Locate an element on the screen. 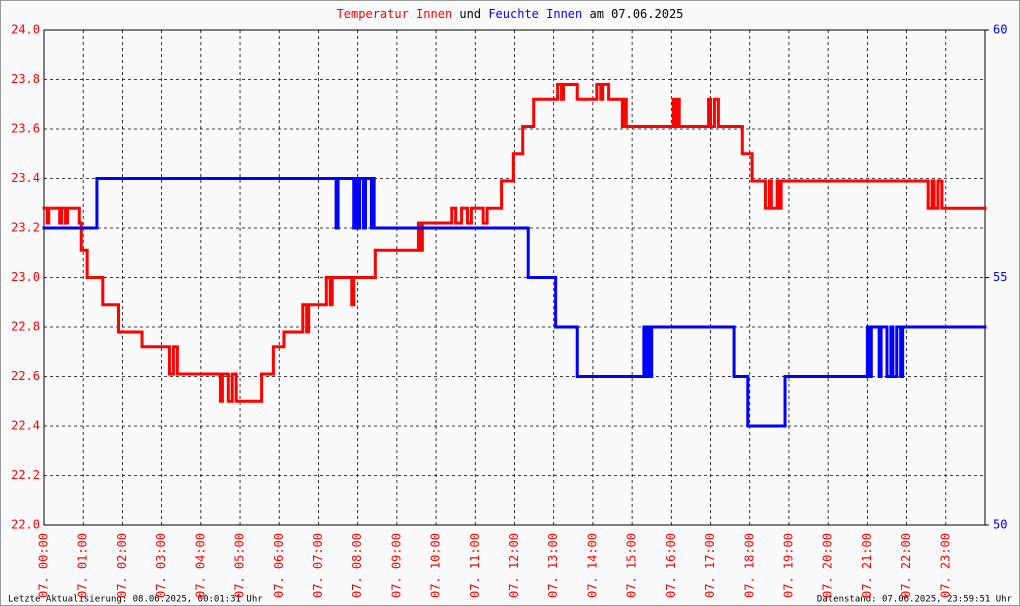  footer-right: Datenstand: 07.06.2025, 23:59:51 Uhr is located at coordinates (915, 600).